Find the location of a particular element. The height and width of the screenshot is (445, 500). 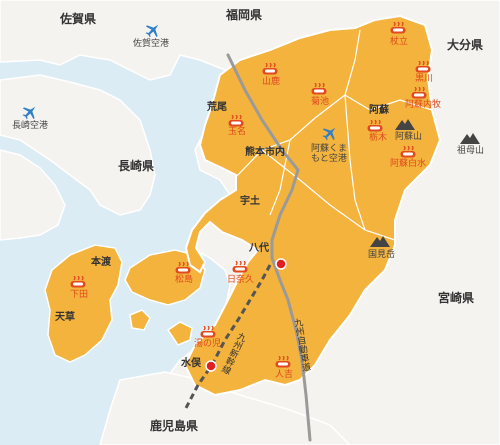

kamiamakusa-island is located at coordinates (165, 277).